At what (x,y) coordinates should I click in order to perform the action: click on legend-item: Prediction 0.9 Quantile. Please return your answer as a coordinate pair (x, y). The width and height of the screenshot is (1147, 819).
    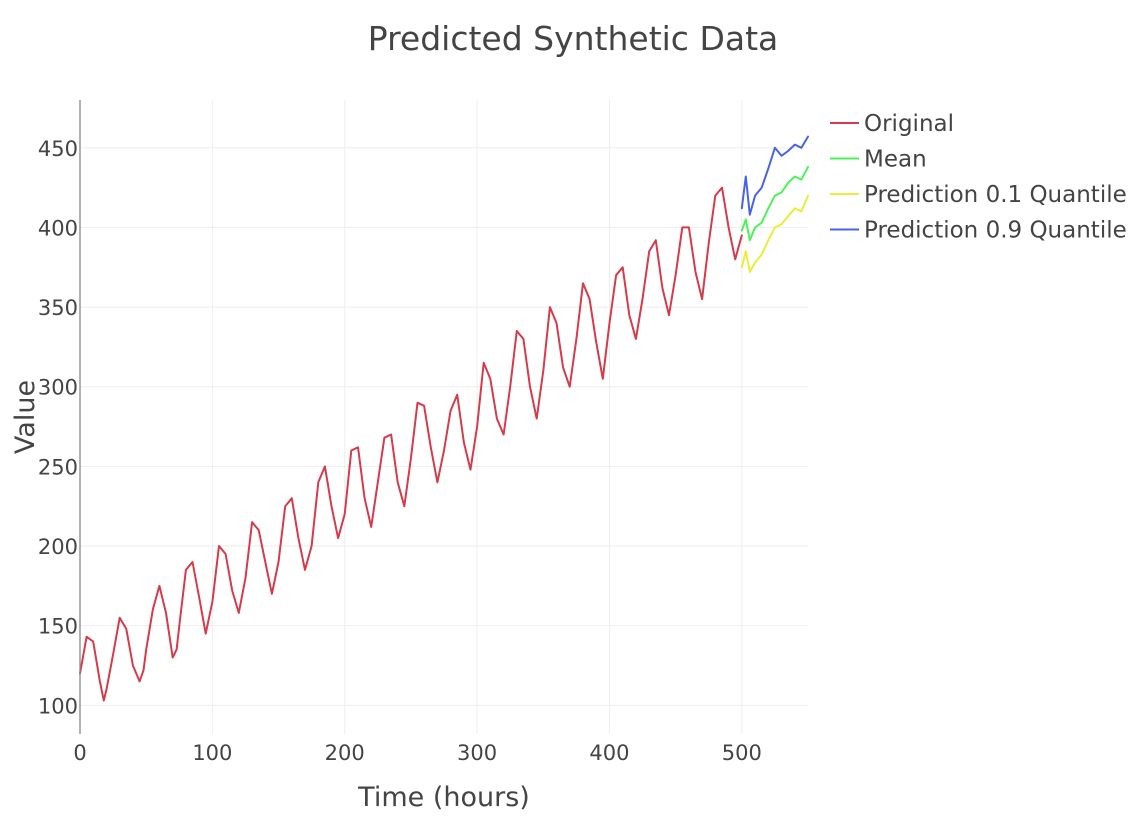
    Looking at the image, I should click on (978, 231).